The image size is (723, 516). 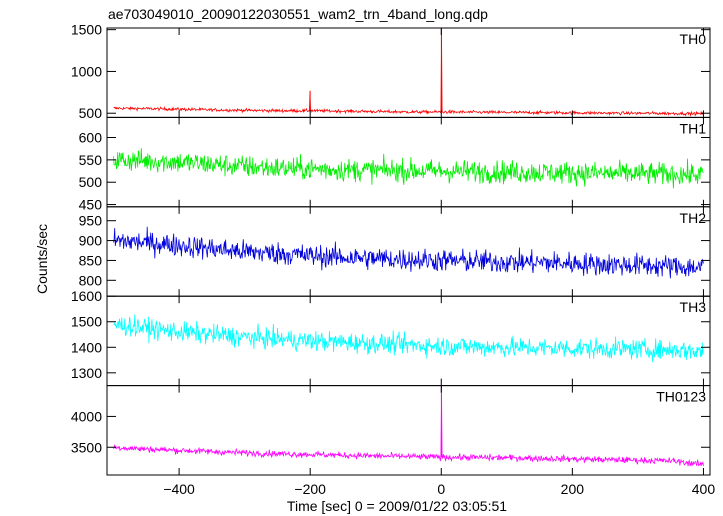 I want to click on series-line-th0123, so click(x=408, y=426).